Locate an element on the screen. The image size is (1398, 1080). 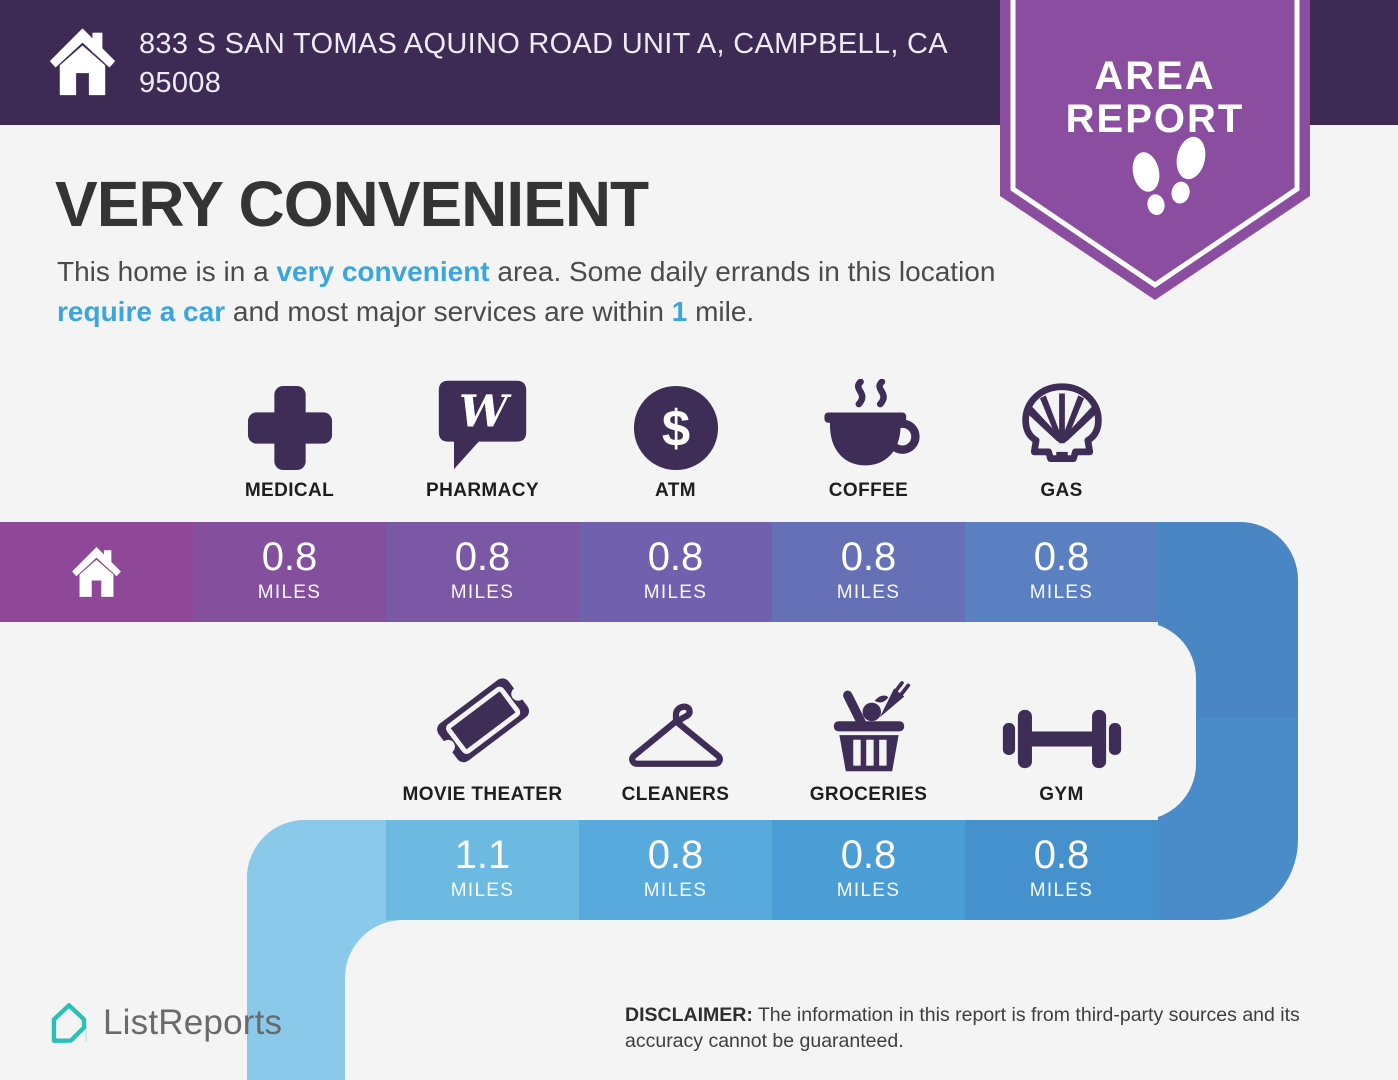
category-label: COFFEE is located at coordinates (868, 490).